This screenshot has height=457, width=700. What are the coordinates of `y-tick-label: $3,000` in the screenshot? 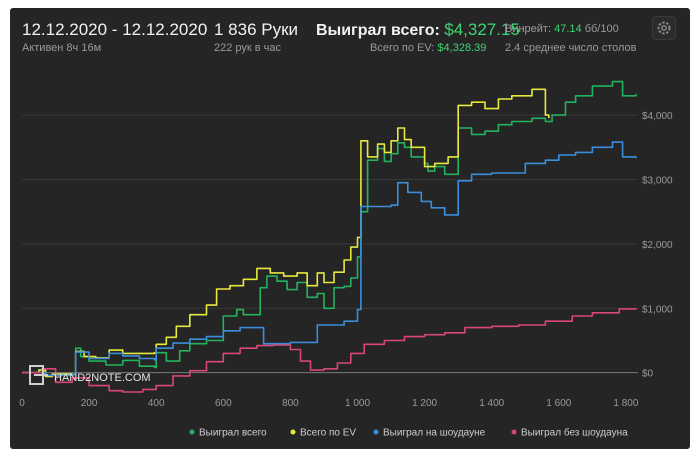 It's located at (657, 180).